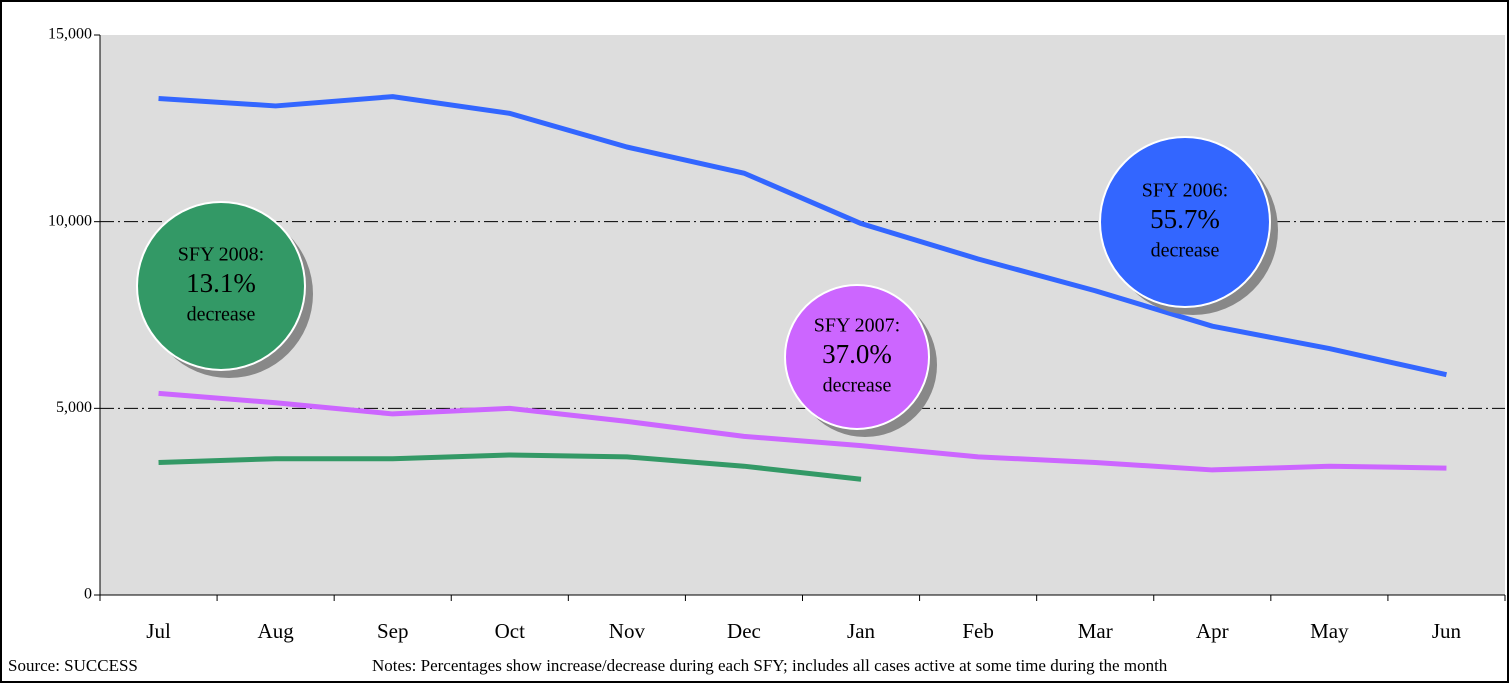 This screenshot has height=683, width=1509. Describe the element at coordinates (158, 631) in the screenshot. I see `x-tick-label: Jul` at that location.